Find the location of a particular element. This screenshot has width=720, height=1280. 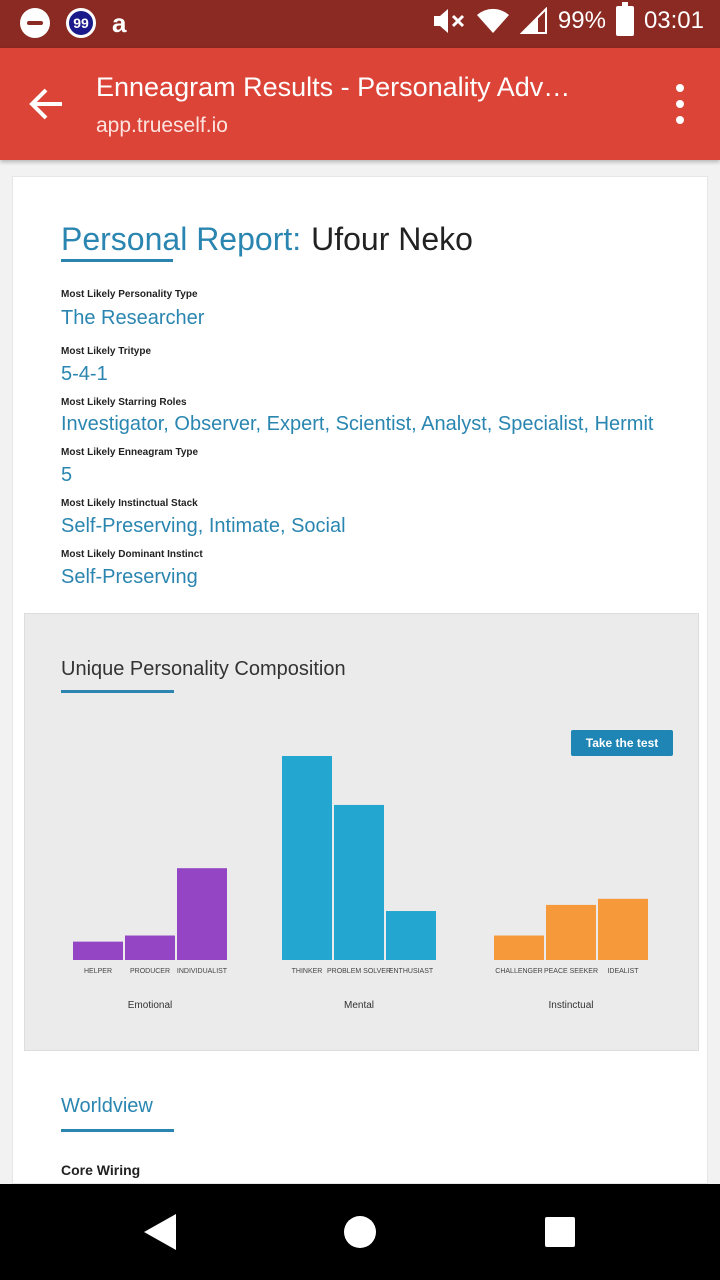

notification-99-icon: 99 is located at coordinates (81, 23).